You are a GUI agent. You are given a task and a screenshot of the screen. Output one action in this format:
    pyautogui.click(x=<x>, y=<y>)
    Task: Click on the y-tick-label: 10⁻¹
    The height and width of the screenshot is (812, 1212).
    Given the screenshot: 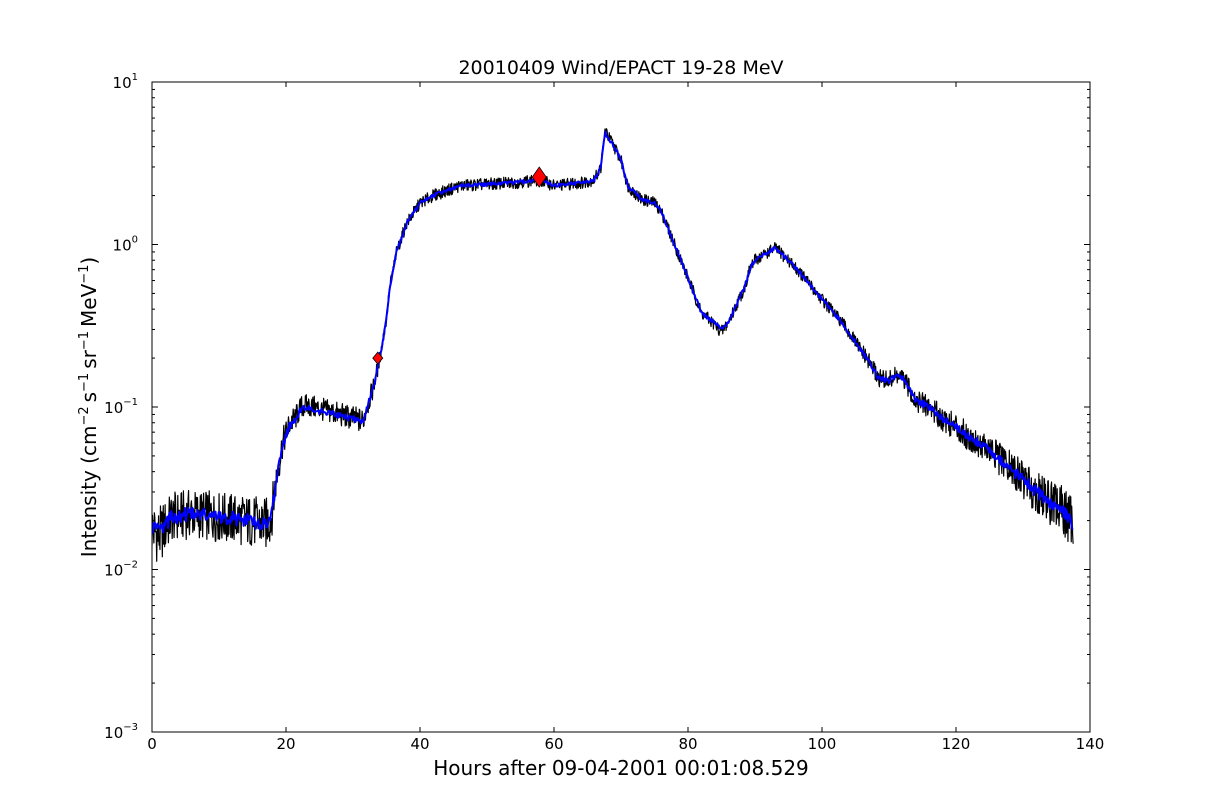 What is the action you would take?
    pyautogui.click(x=121, y=407)
    